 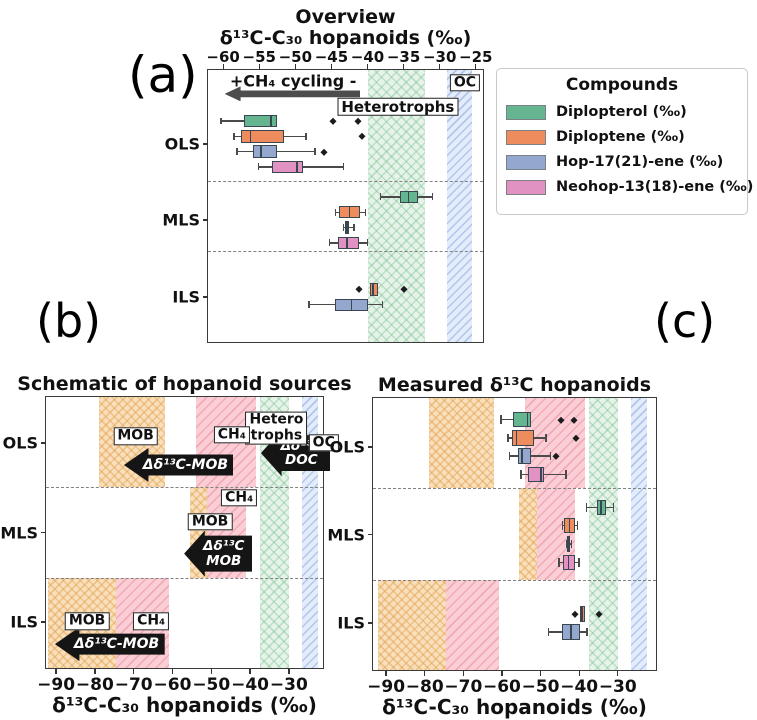 What do you see at coordinates (276, 419) in the screenshot?
I see `boxed-label-line: Hetero` at bounding box center [276, 419].